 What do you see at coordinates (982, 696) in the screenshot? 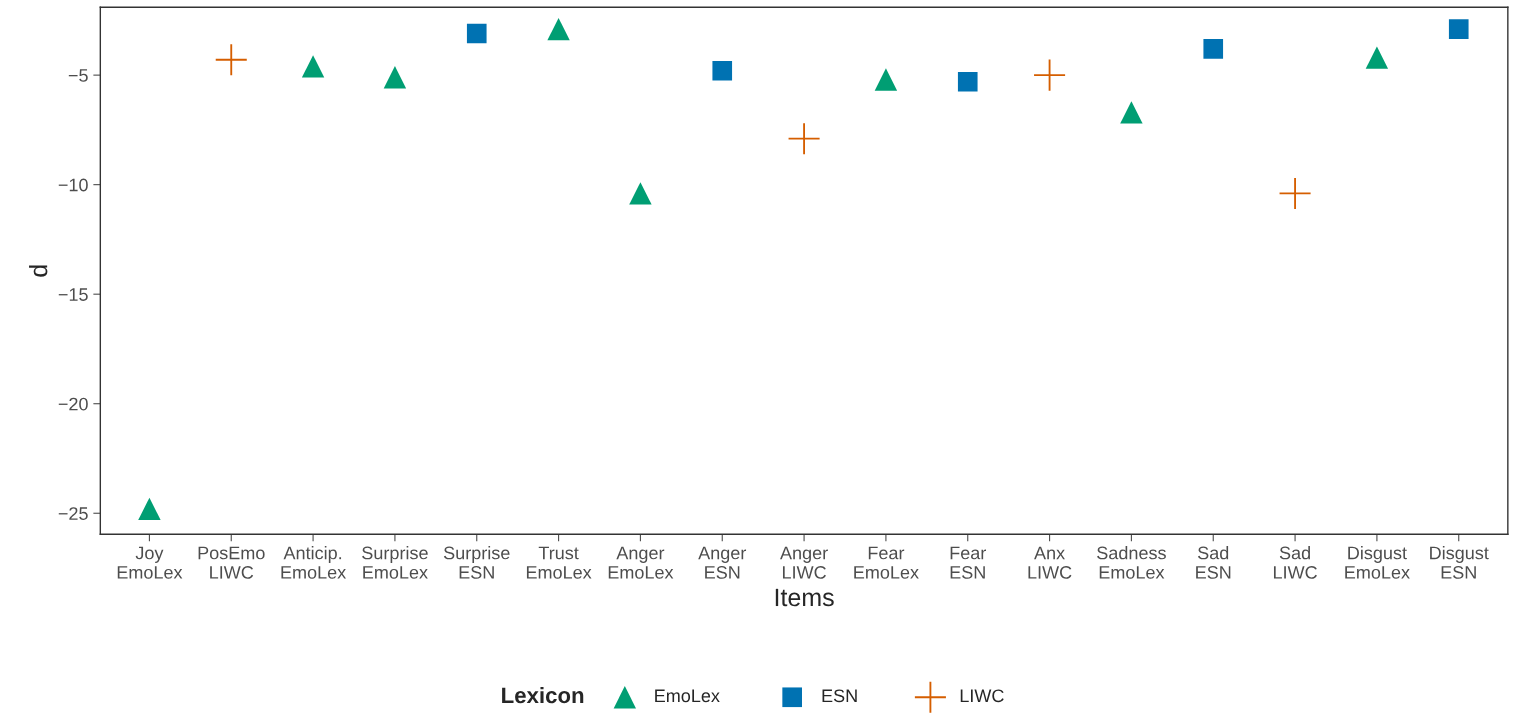
I see `legend-label: LIWC` at bounding box center [982, 696].